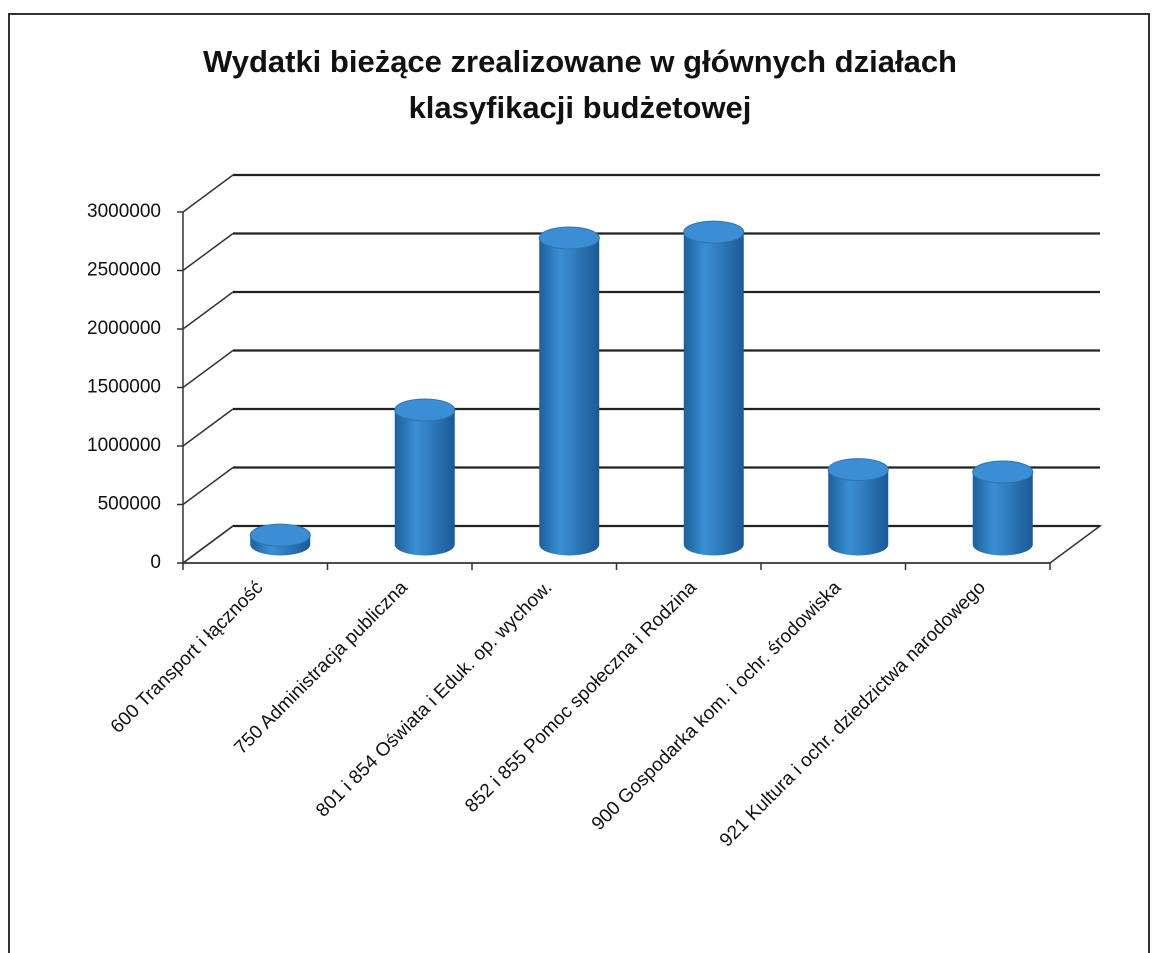 The height and width of the screenshot is (953, 1157). What do you see at coordinates (155, 562) in the screenshot?
I see `y-tick-label: 0` at bounding box center [155, 562].